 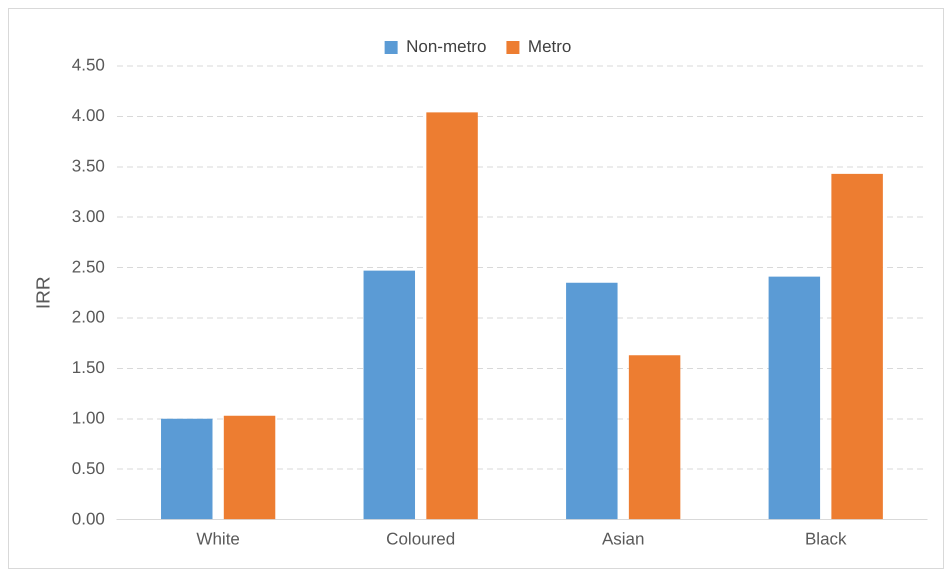 What do you see at coordinates (88, 418) in the screenshot?
I see `y-tick-label: 1.00` at bounding box center [88, 418].